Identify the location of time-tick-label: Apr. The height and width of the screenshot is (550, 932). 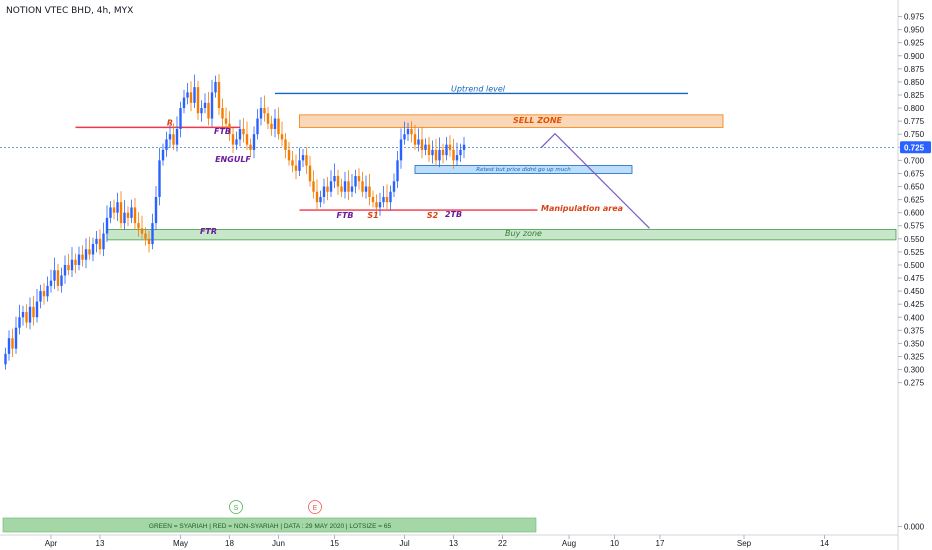
(51, 543).